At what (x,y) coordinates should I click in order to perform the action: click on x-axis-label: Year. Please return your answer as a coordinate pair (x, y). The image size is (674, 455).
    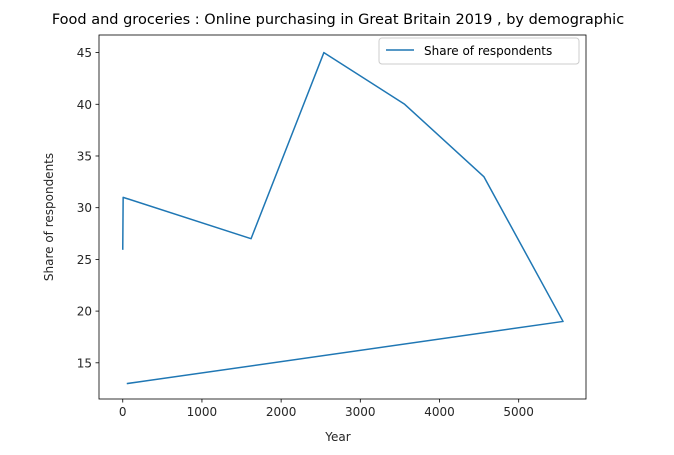
    Looking at the image, I should click on (337, 437).